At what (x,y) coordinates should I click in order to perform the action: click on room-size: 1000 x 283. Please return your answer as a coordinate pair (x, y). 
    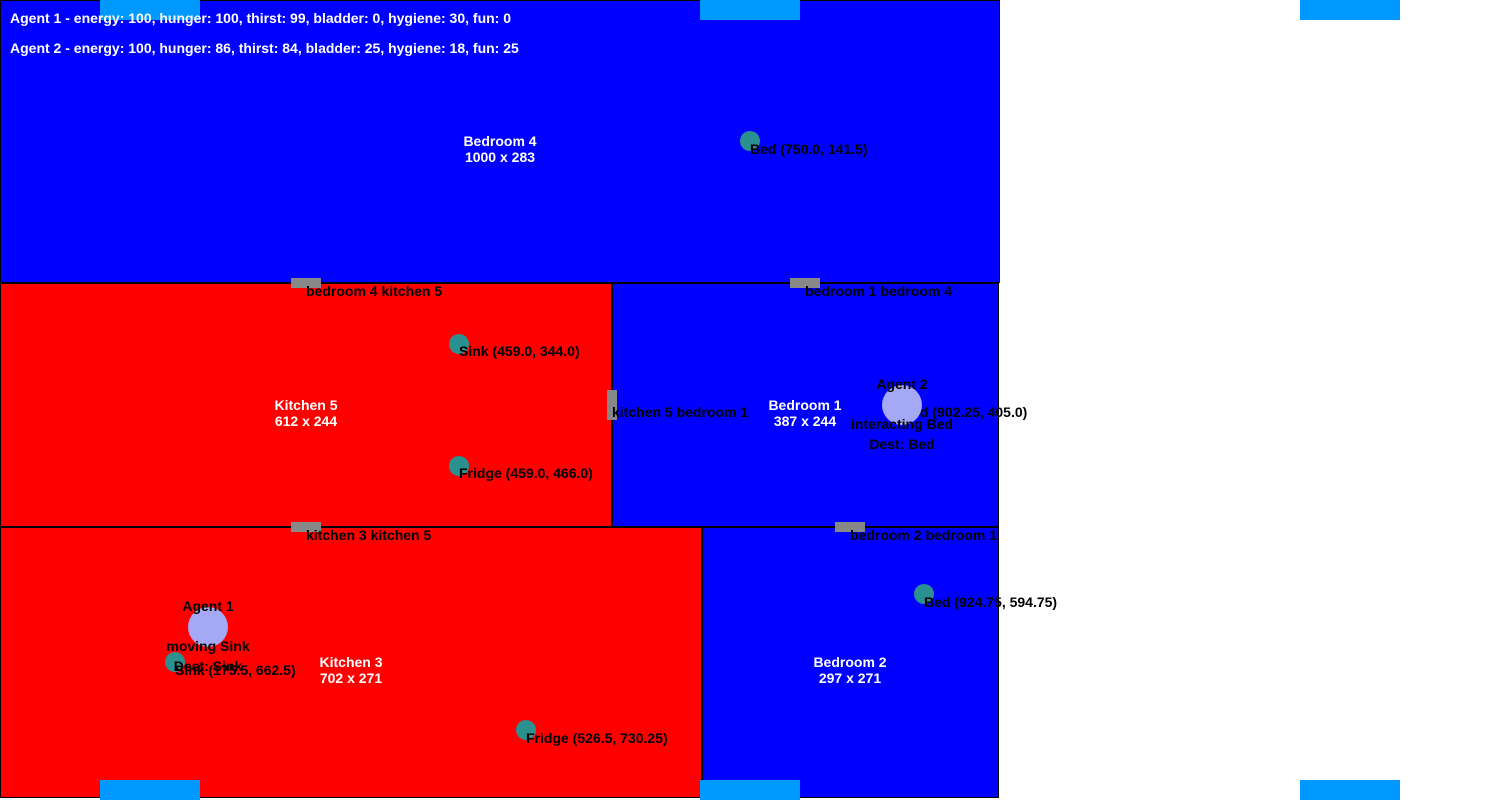
    Looking at the image, I should click on (500, 157).